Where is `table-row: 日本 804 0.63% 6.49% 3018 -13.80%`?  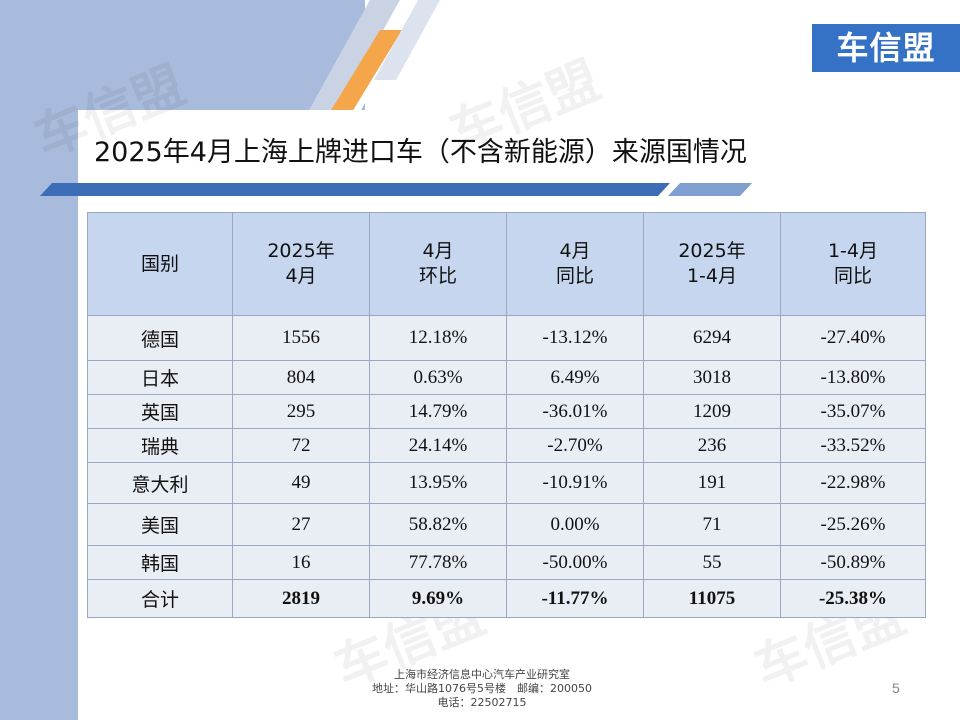 table-row: 日本 804 0.63% 6.49% 3018 -13.80% is located at coordinates (506, 377).